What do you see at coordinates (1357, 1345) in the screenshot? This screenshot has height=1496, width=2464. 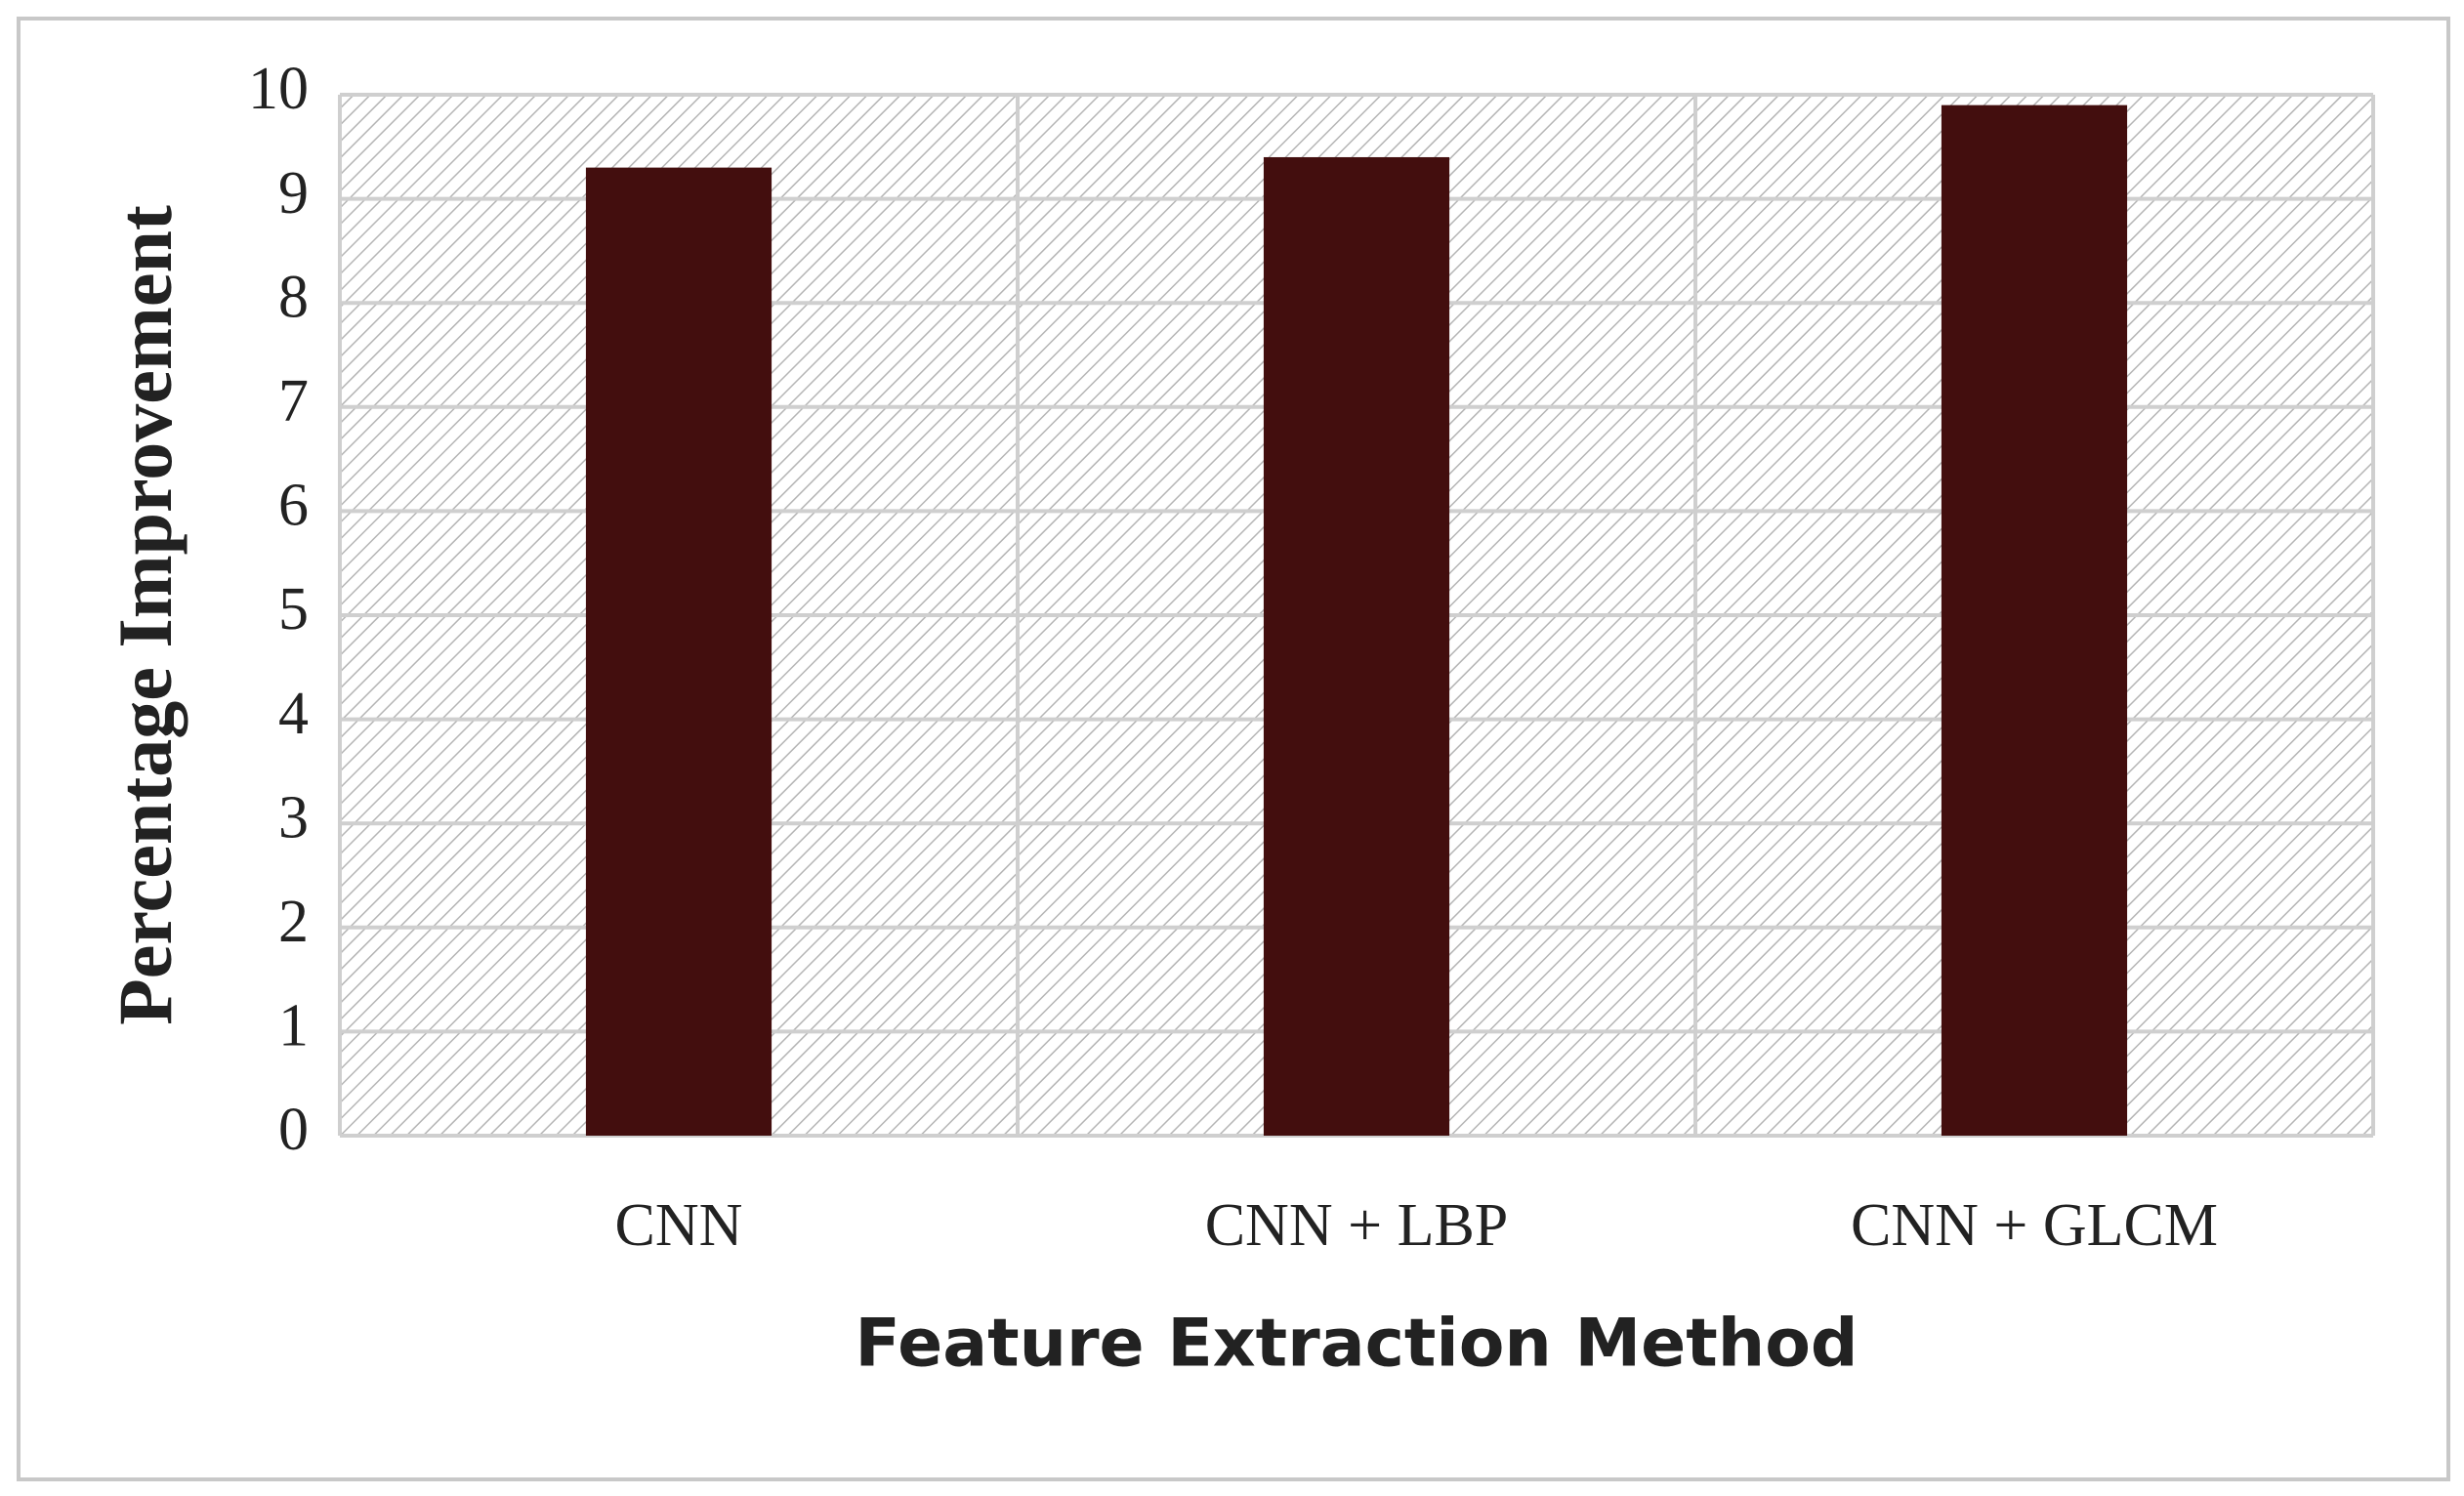 I see `x-axis-title: Feature Extraction Method` at bounding box center [1357, 1345].